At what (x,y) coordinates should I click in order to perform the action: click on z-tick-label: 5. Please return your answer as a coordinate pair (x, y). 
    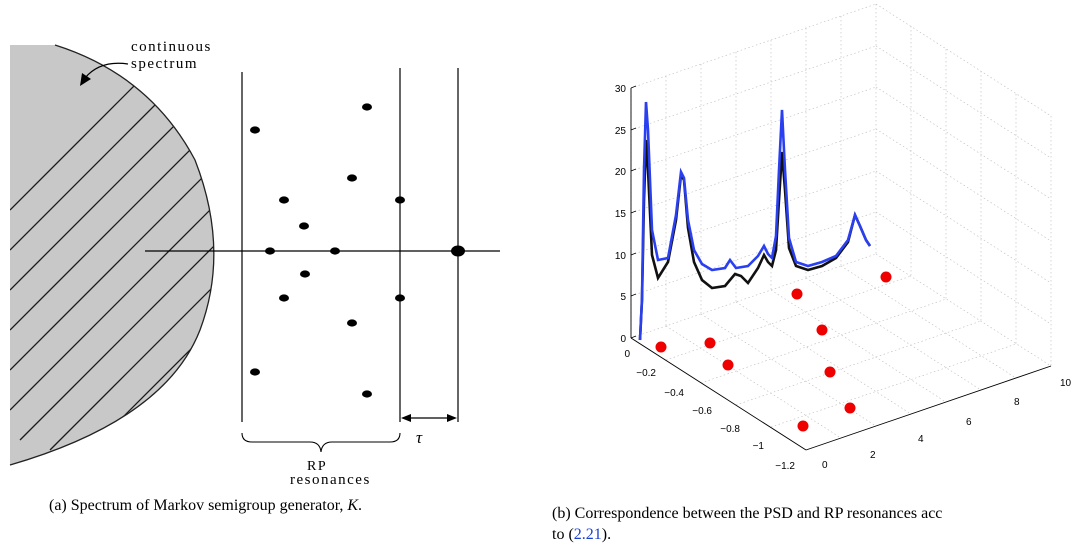
    Looking at the image, I should click on (623, 297).